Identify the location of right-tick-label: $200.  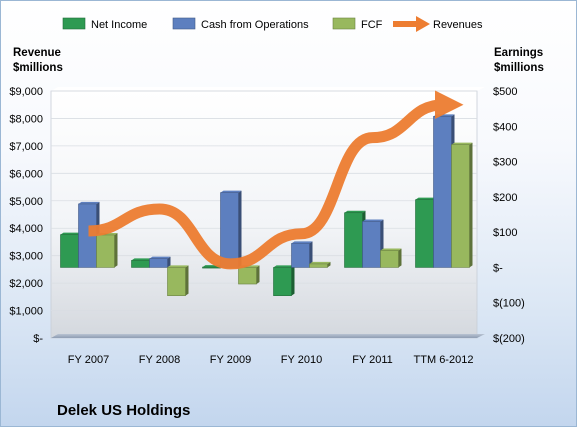
(505, 198).